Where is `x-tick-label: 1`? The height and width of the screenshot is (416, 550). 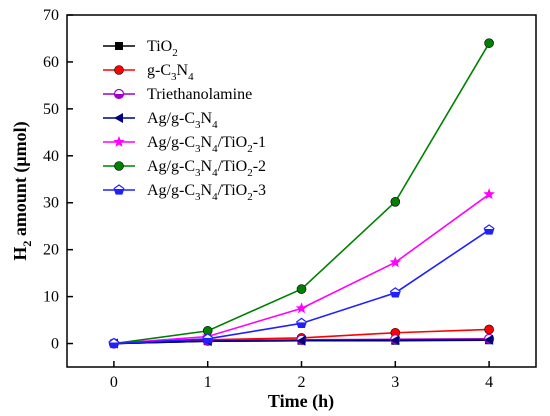 x-tick-label: 1 is located at coordinates (208, 382).